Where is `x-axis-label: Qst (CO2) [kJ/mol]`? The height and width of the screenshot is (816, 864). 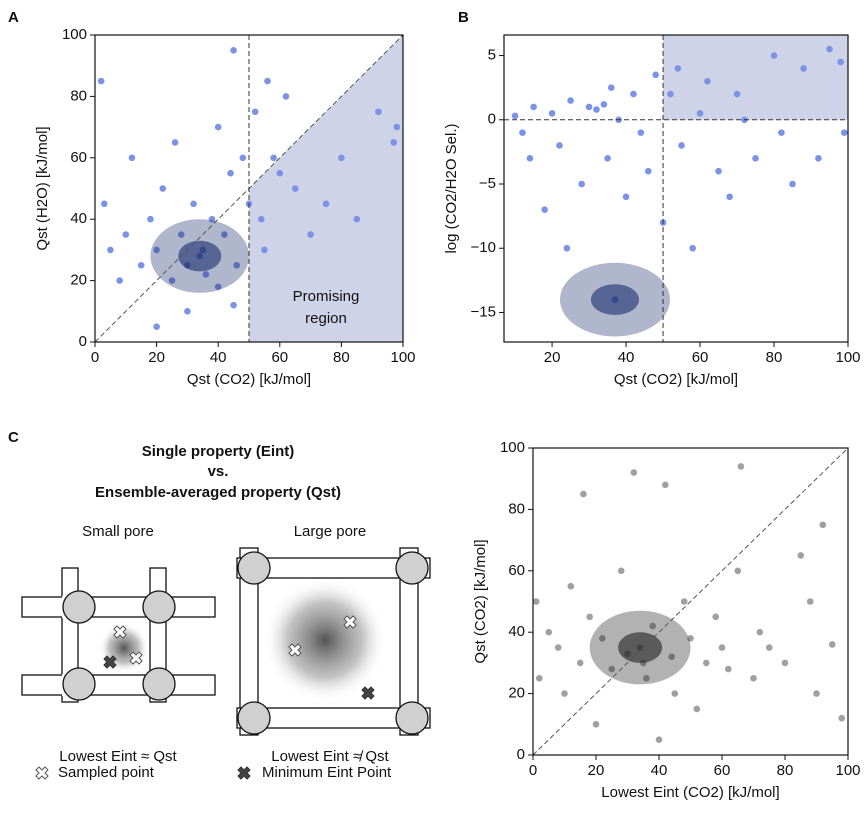 x-axis-label: Qst (CO2) [kJ/mol] is located at coordinates (249, 379).